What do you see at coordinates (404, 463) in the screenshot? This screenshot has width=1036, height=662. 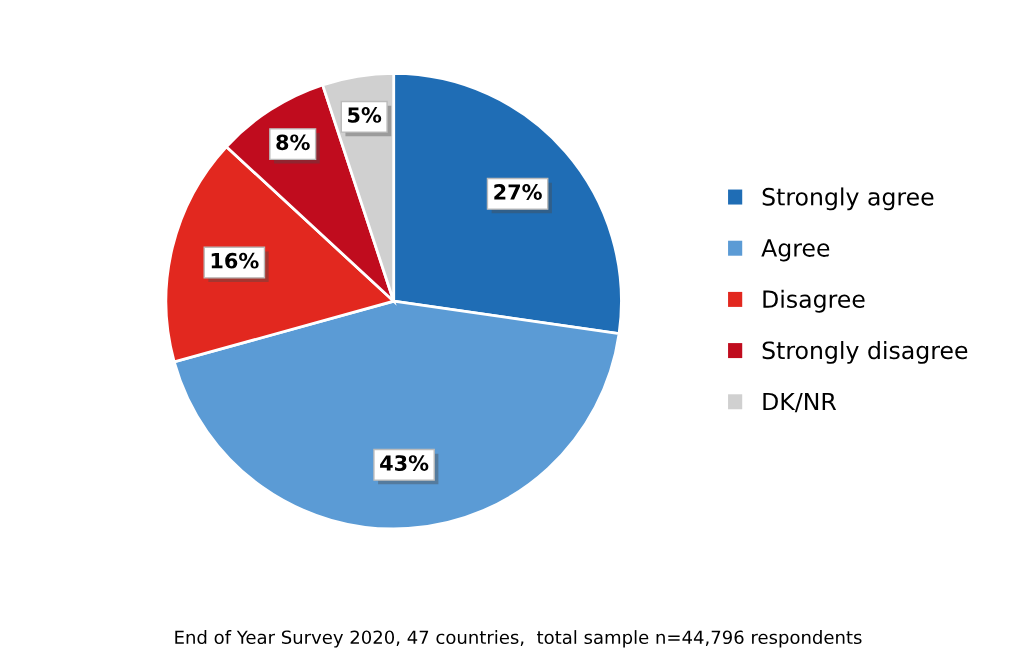 I see `data-label: 43%` at bounding box center [404, 463].